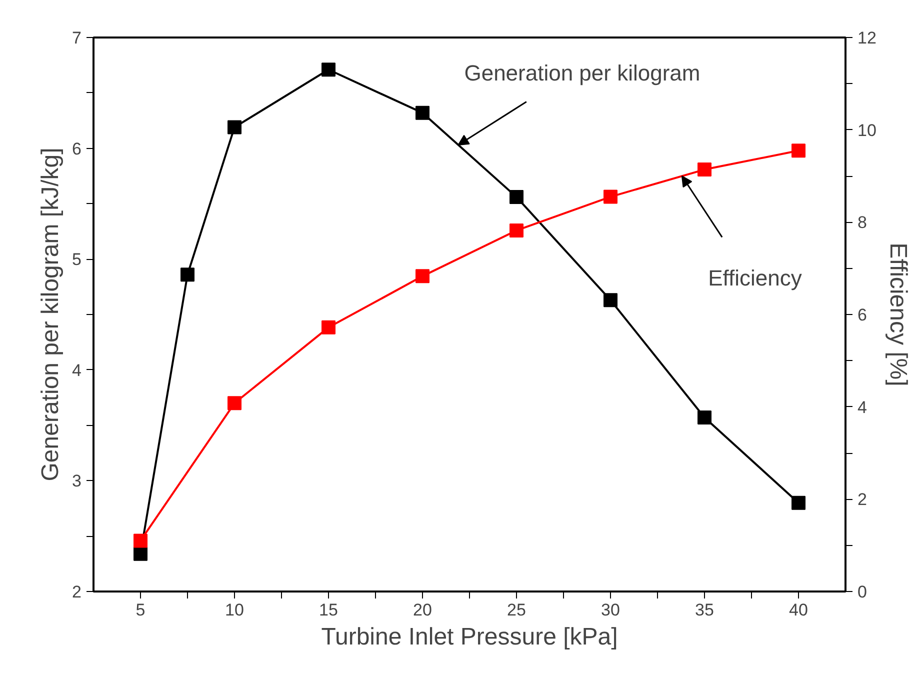 This screenshot has height=686, width=917. What do you see at coordinates (862, 222) in the screenshot?
I see `y2-tick-label: 8` at bounding box center [862, 222].